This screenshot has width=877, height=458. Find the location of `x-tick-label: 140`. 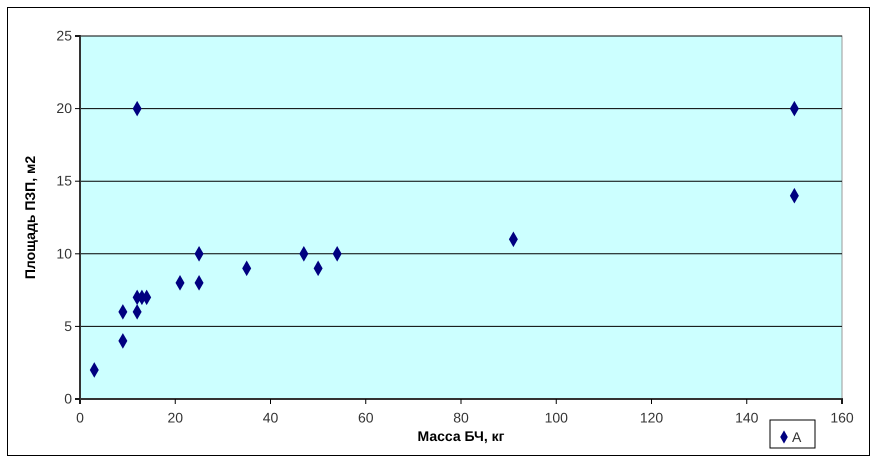

x-tick-label: 140 is located at coordinates (747, 417).